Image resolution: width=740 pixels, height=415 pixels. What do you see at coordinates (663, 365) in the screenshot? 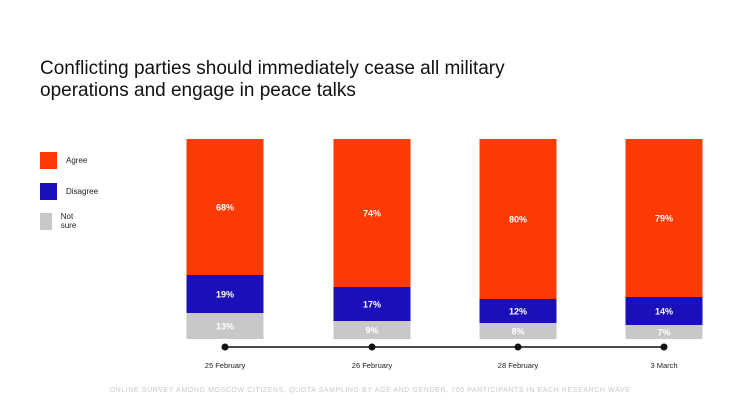
I see `x-tick-label: 3 March` at bounding box center [663, 365].